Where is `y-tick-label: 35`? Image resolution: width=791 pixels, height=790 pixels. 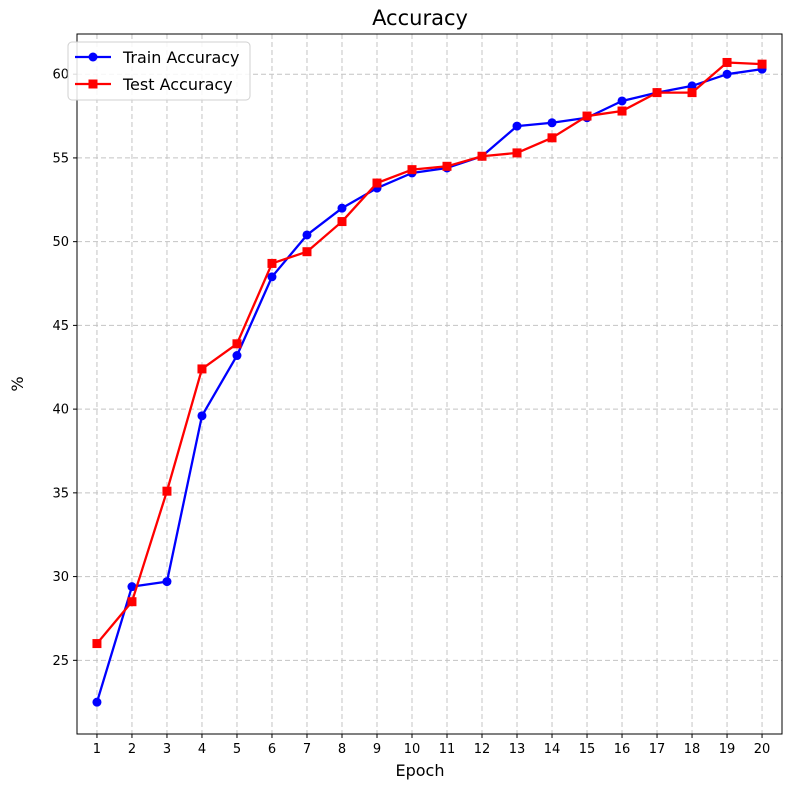 y-tick-label: 35 is located at coordinates (60, 493).